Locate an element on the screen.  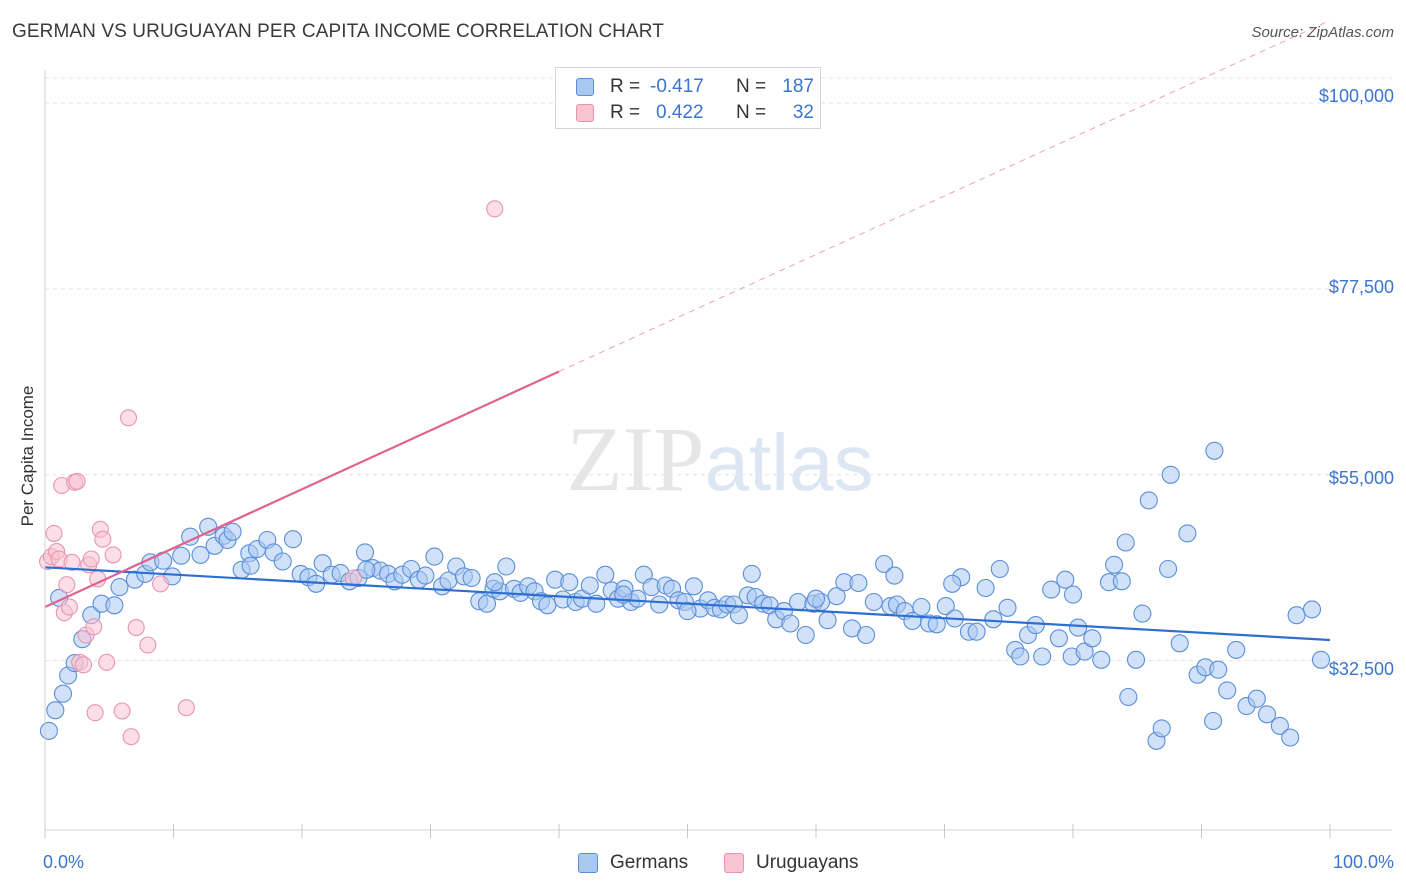
y-tick-100000: $100,000 is located at coordinates (1356, 96).